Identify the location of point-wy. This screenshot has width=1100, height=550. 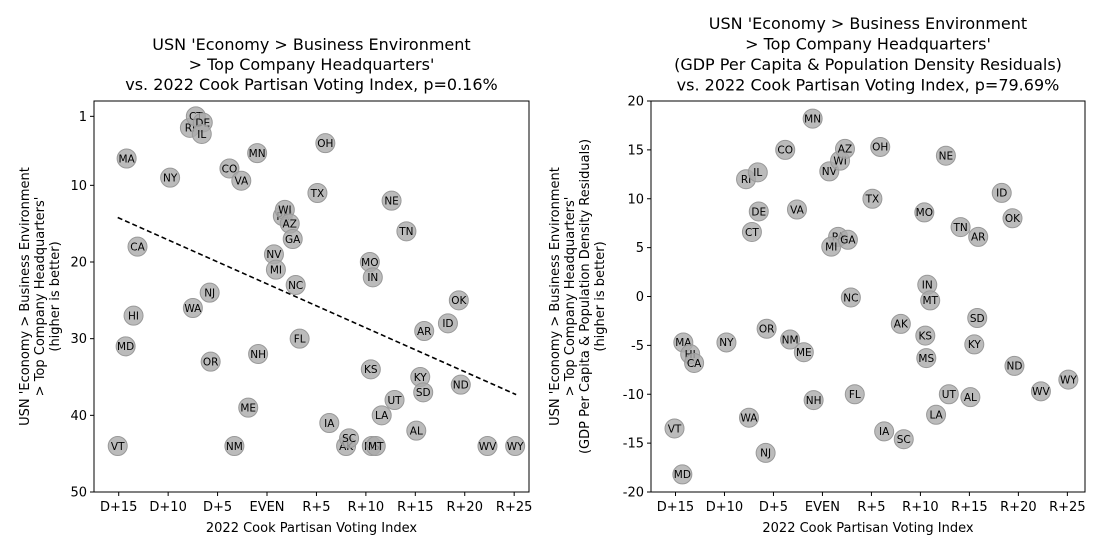
(515, 446).